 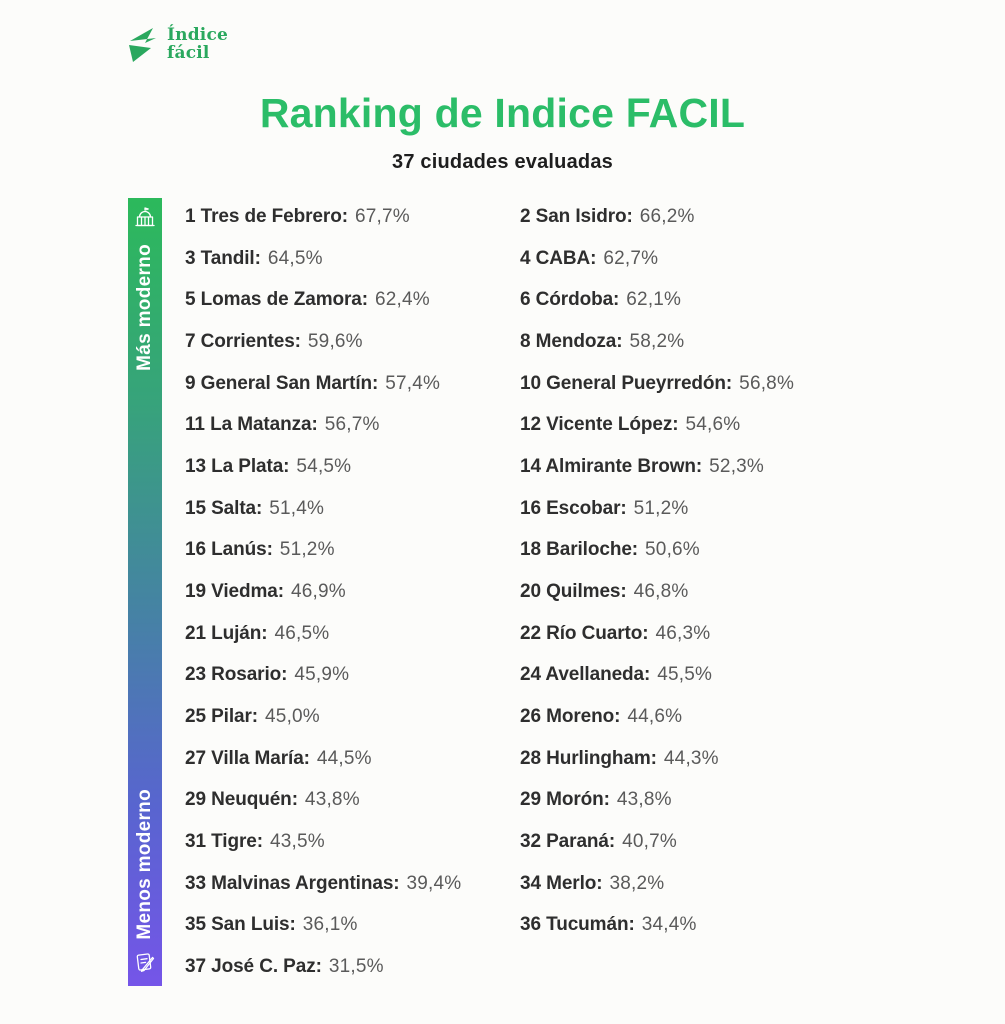 I want to click on entry-percentage: 51,4%, so click(x=297, y=508).